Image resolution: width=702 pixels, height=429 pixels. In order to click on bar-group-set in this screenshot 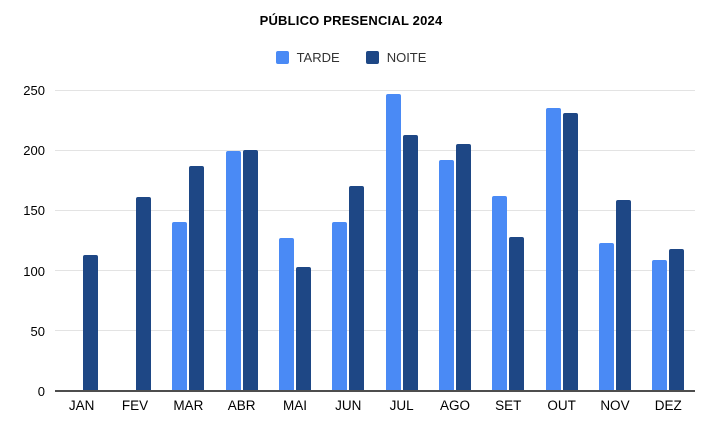, I will do `click(508, 240)`.